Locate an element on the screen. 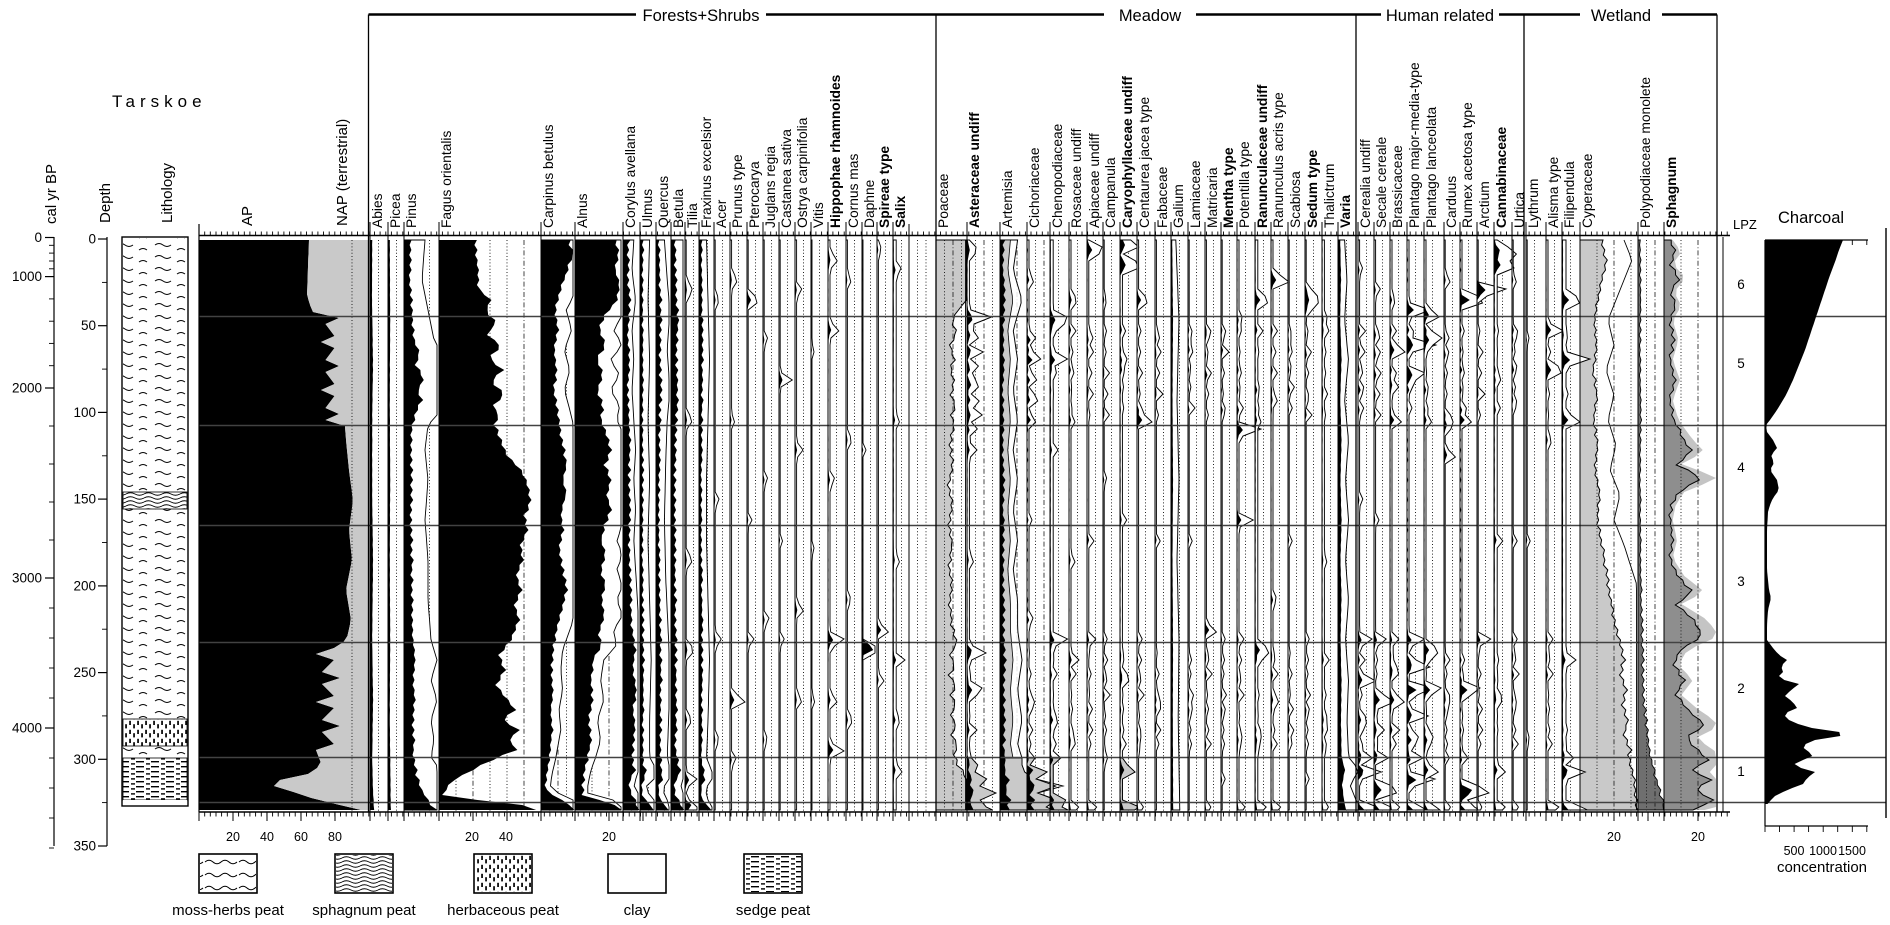  svg-text: 4 is located at coordinates (1741, 467).